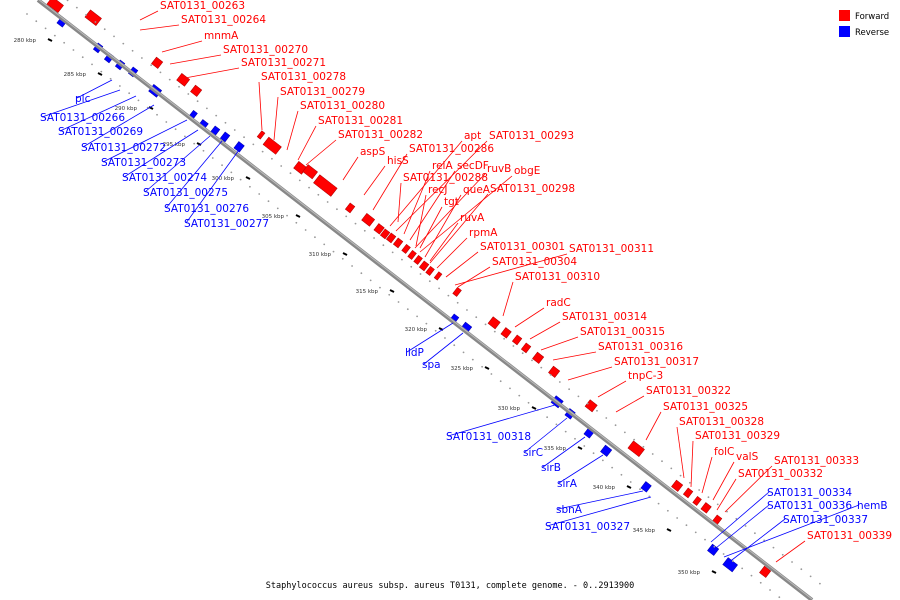  I want to click on forward-gene-label: SAT0131_00298, so click(532, 189).